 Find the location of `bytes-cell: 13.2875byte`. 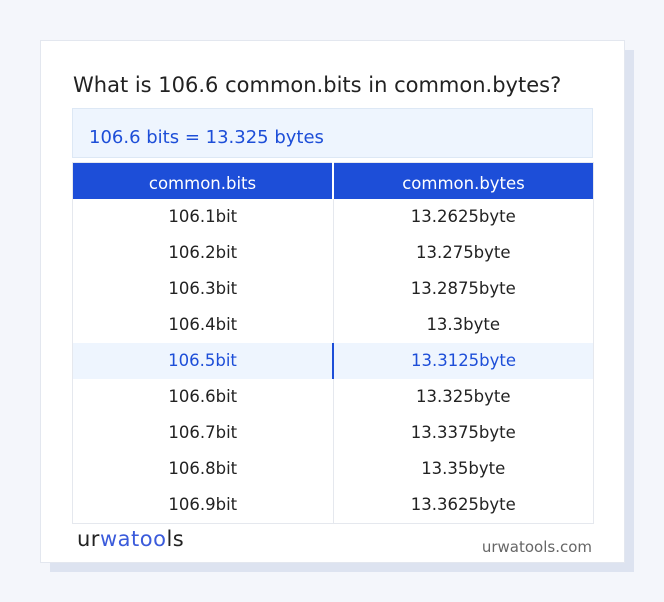

bytes-cell: 13.2875byte is located at coordinates (463, 288).